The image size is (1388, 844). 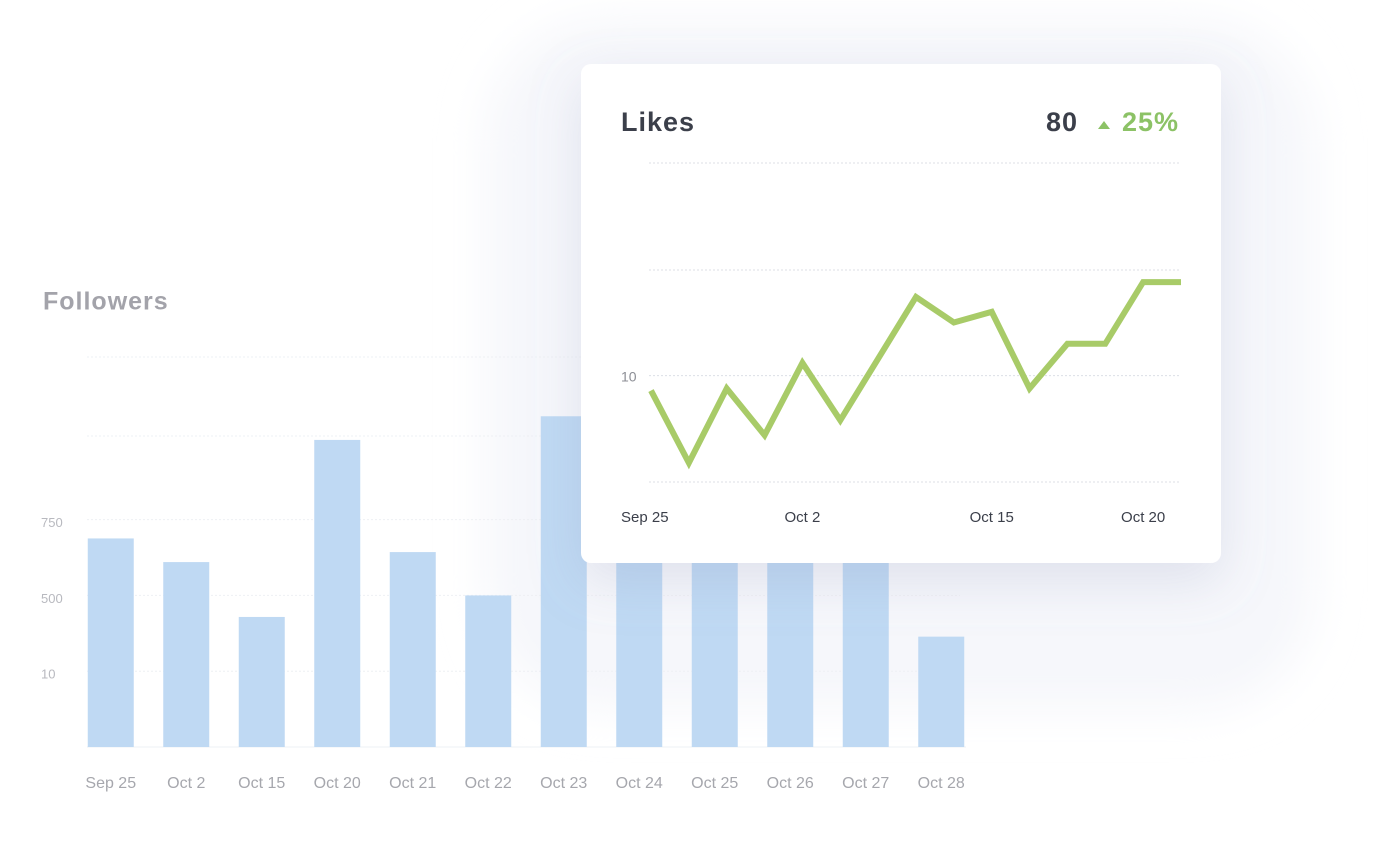 What do you see at coordinates (1062, 122) in the screenshot?
I see `total: 80` at bounding box center [1062, 122].